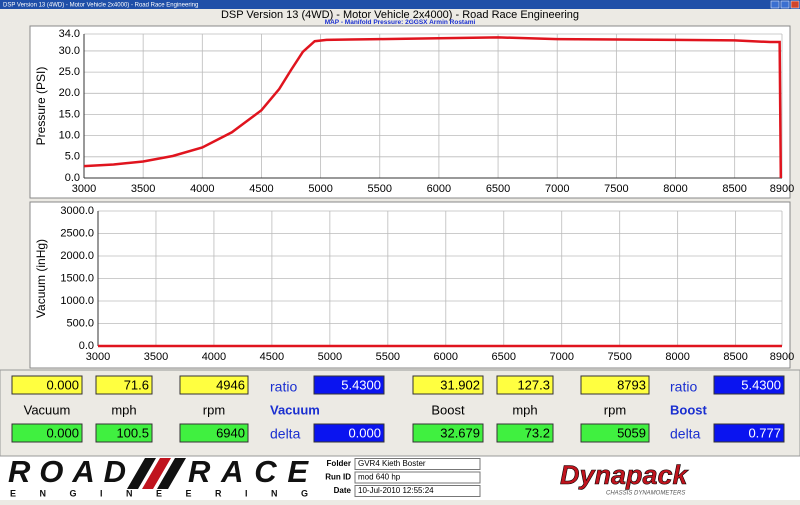 This screenshot has height=505, width=800. I want to click on value-text: 5059, so click(631, 432).